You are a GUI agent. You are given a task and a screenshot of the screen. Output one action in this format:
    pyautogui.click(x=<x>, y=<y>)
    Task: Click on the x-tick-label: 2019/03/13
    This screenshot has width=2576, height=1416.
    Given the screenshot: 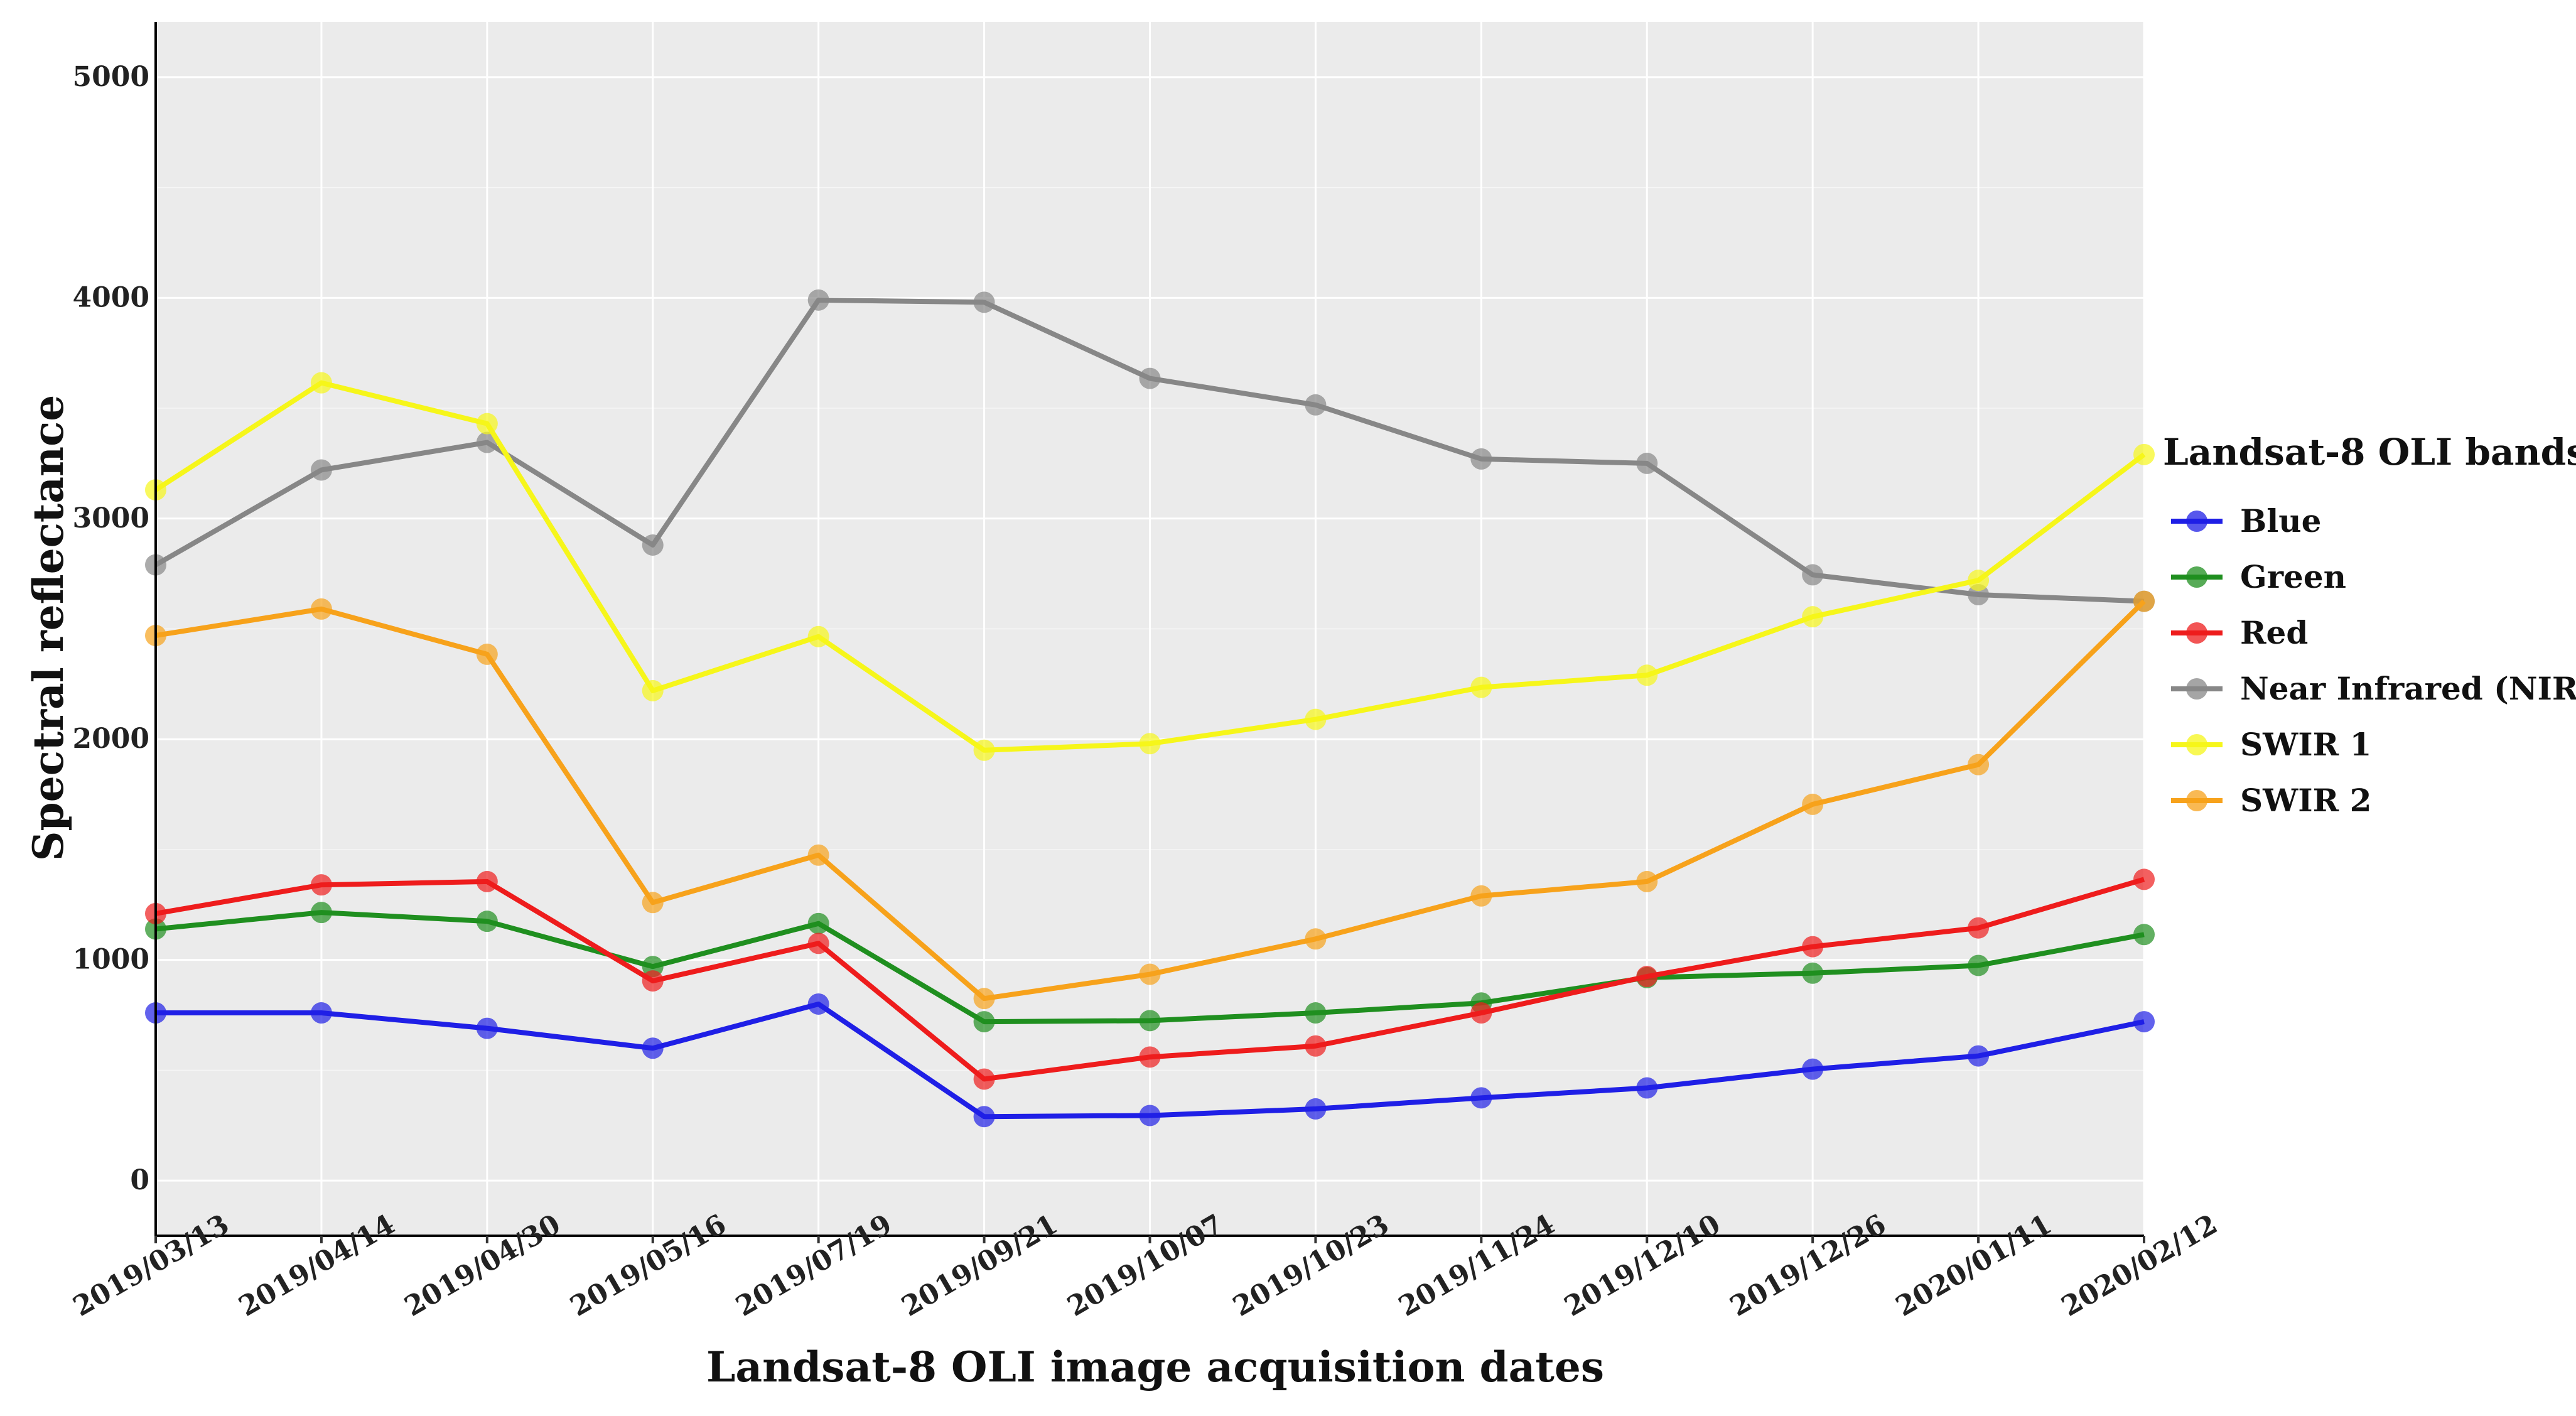 What is the action you would take?
    pyautogui.click(x=151, y=1265)
    